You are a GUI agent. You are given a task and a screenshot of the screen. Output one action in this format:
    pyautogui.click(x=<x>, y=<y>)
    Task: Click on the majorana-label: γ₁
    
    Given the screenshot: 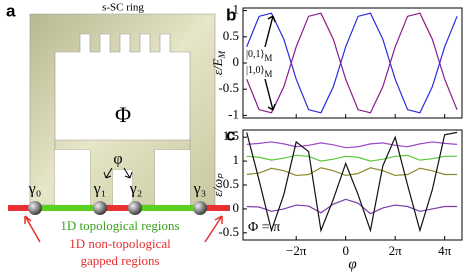 What is the action you would take?
    pyautogui.click(x=100, y=189)
    